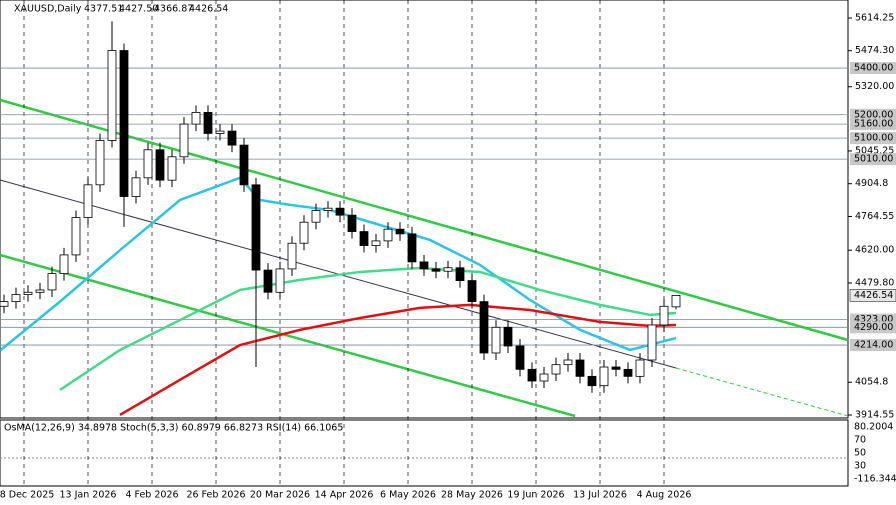  Describe the element at coordinates (27, 495) in the screenshot. I see `x-tick-label: 18 Dec 2025` at that location.